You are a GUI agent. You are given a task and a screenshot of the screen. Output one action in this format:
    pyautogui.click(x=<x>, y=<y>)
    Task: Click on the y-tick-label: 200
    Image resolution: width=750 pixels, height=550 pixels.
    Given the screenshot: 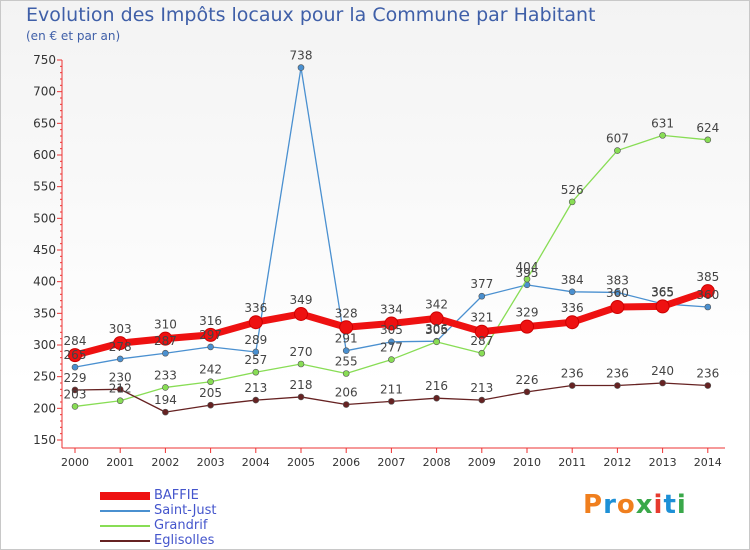 What is the action you would take?
    pyautogui.click(x=44, y=408)
    